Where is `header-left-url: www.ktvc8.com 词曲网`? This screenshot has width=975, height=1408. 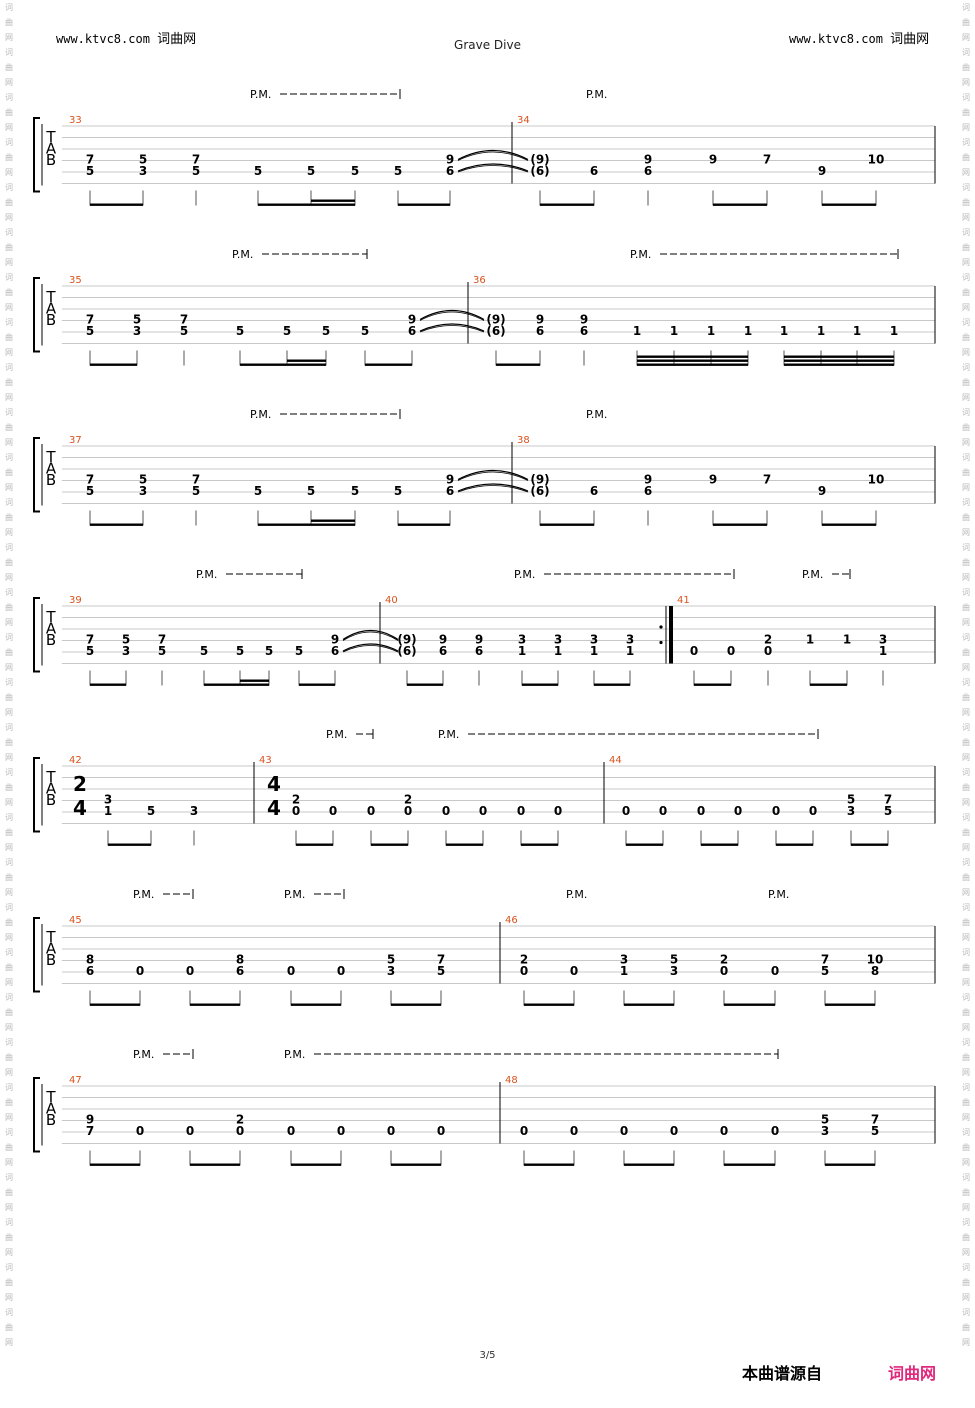 header-left-url: www.ktvc8.com 词曲网 is located at coordinates (126, 37).